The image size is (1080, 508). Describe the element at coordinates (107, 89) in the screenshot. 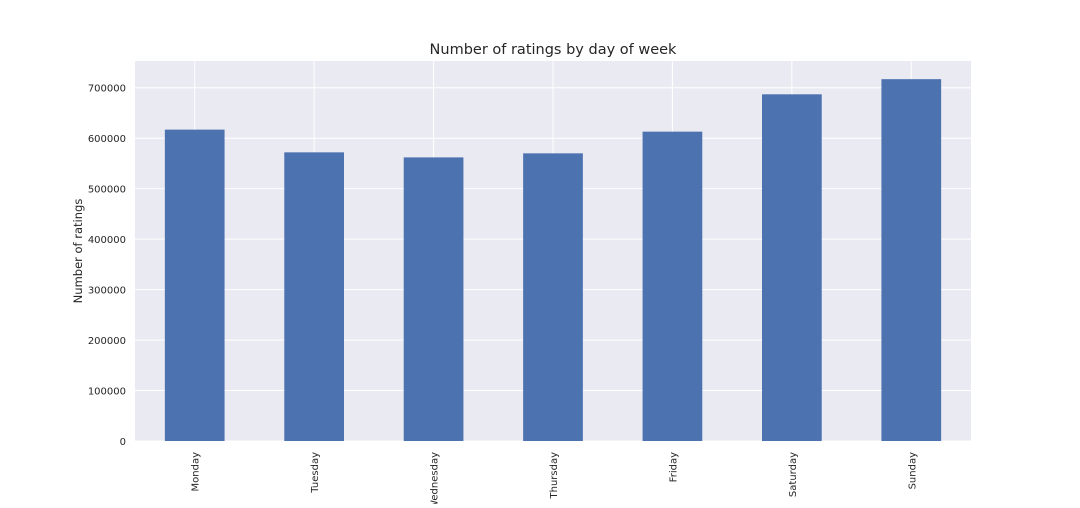

I see `y-tick-label: 700000` at that location.